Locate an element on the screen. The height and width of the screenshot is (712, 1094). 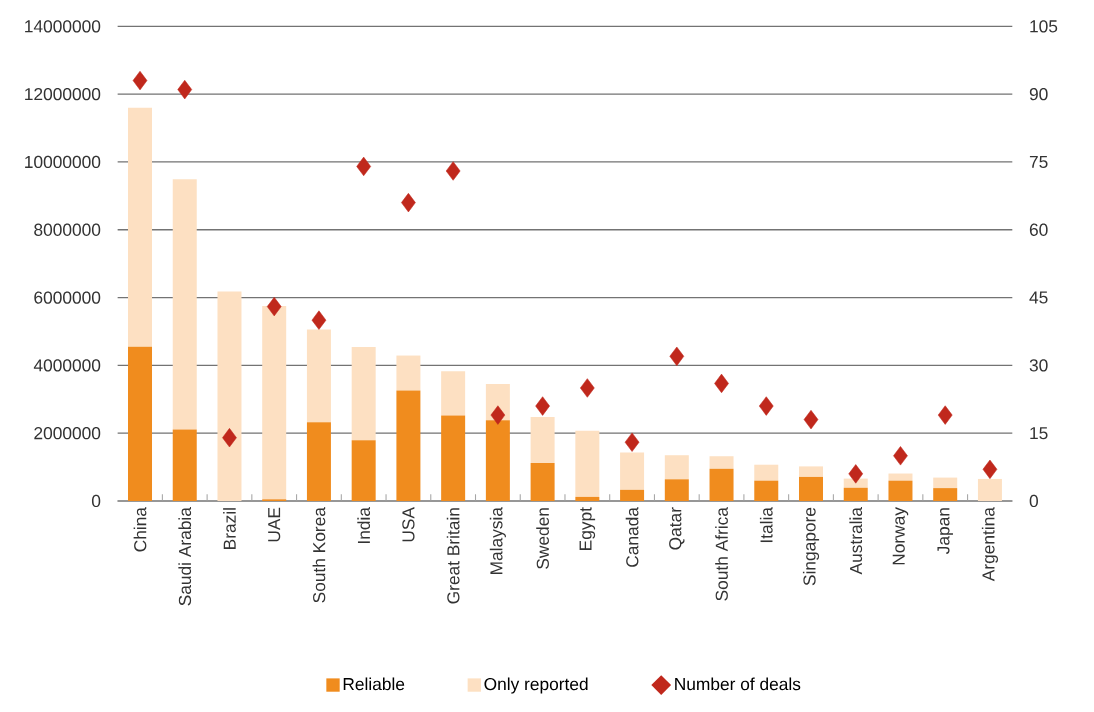
y2-tick-label: 90 is located at coordinates (1038, 94).